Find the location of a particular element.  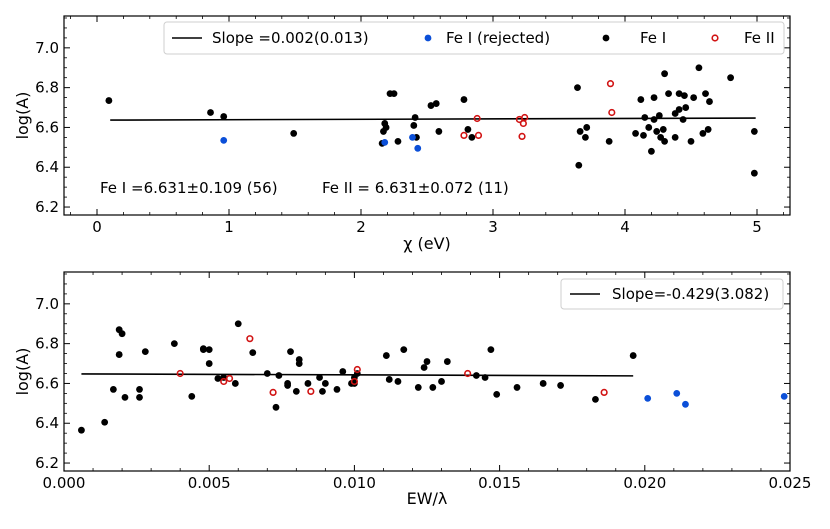

legend-label: Fe I is located at coordinates (653, 38).